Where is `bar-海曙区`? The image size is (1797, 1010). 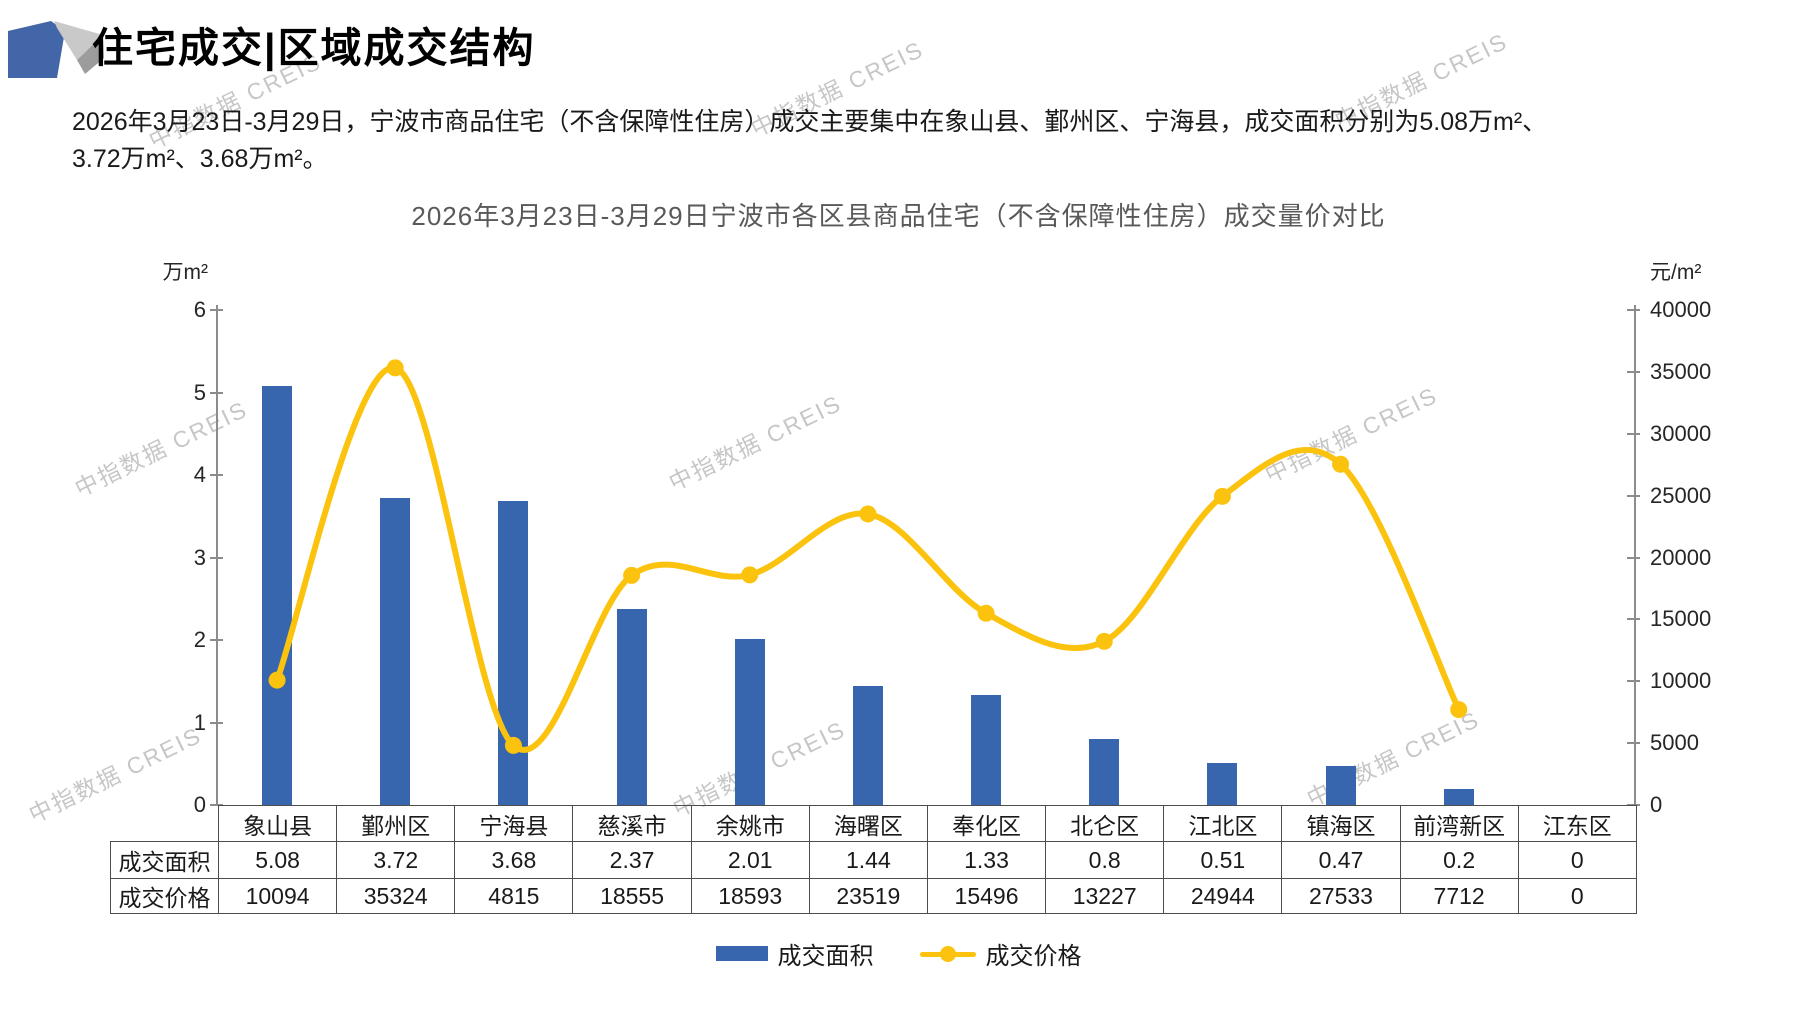
bar-海曙区 is located at coordinates (867, 745).